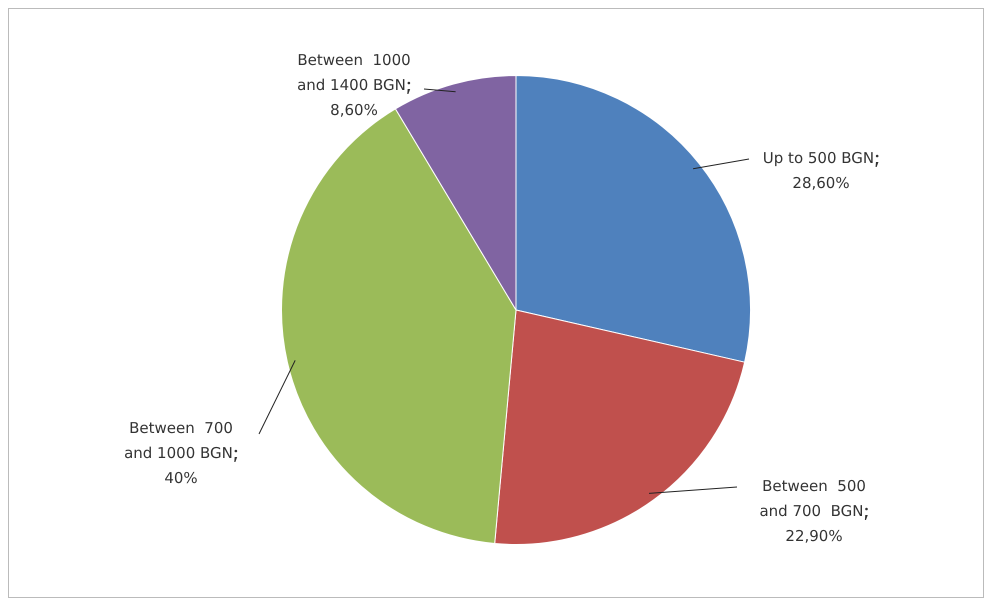 The width and height of the screenshot is (992, 609). Describe the element at coordinates (354, 109) in the screenshot. I see `data-label: 8,60%` at that location.